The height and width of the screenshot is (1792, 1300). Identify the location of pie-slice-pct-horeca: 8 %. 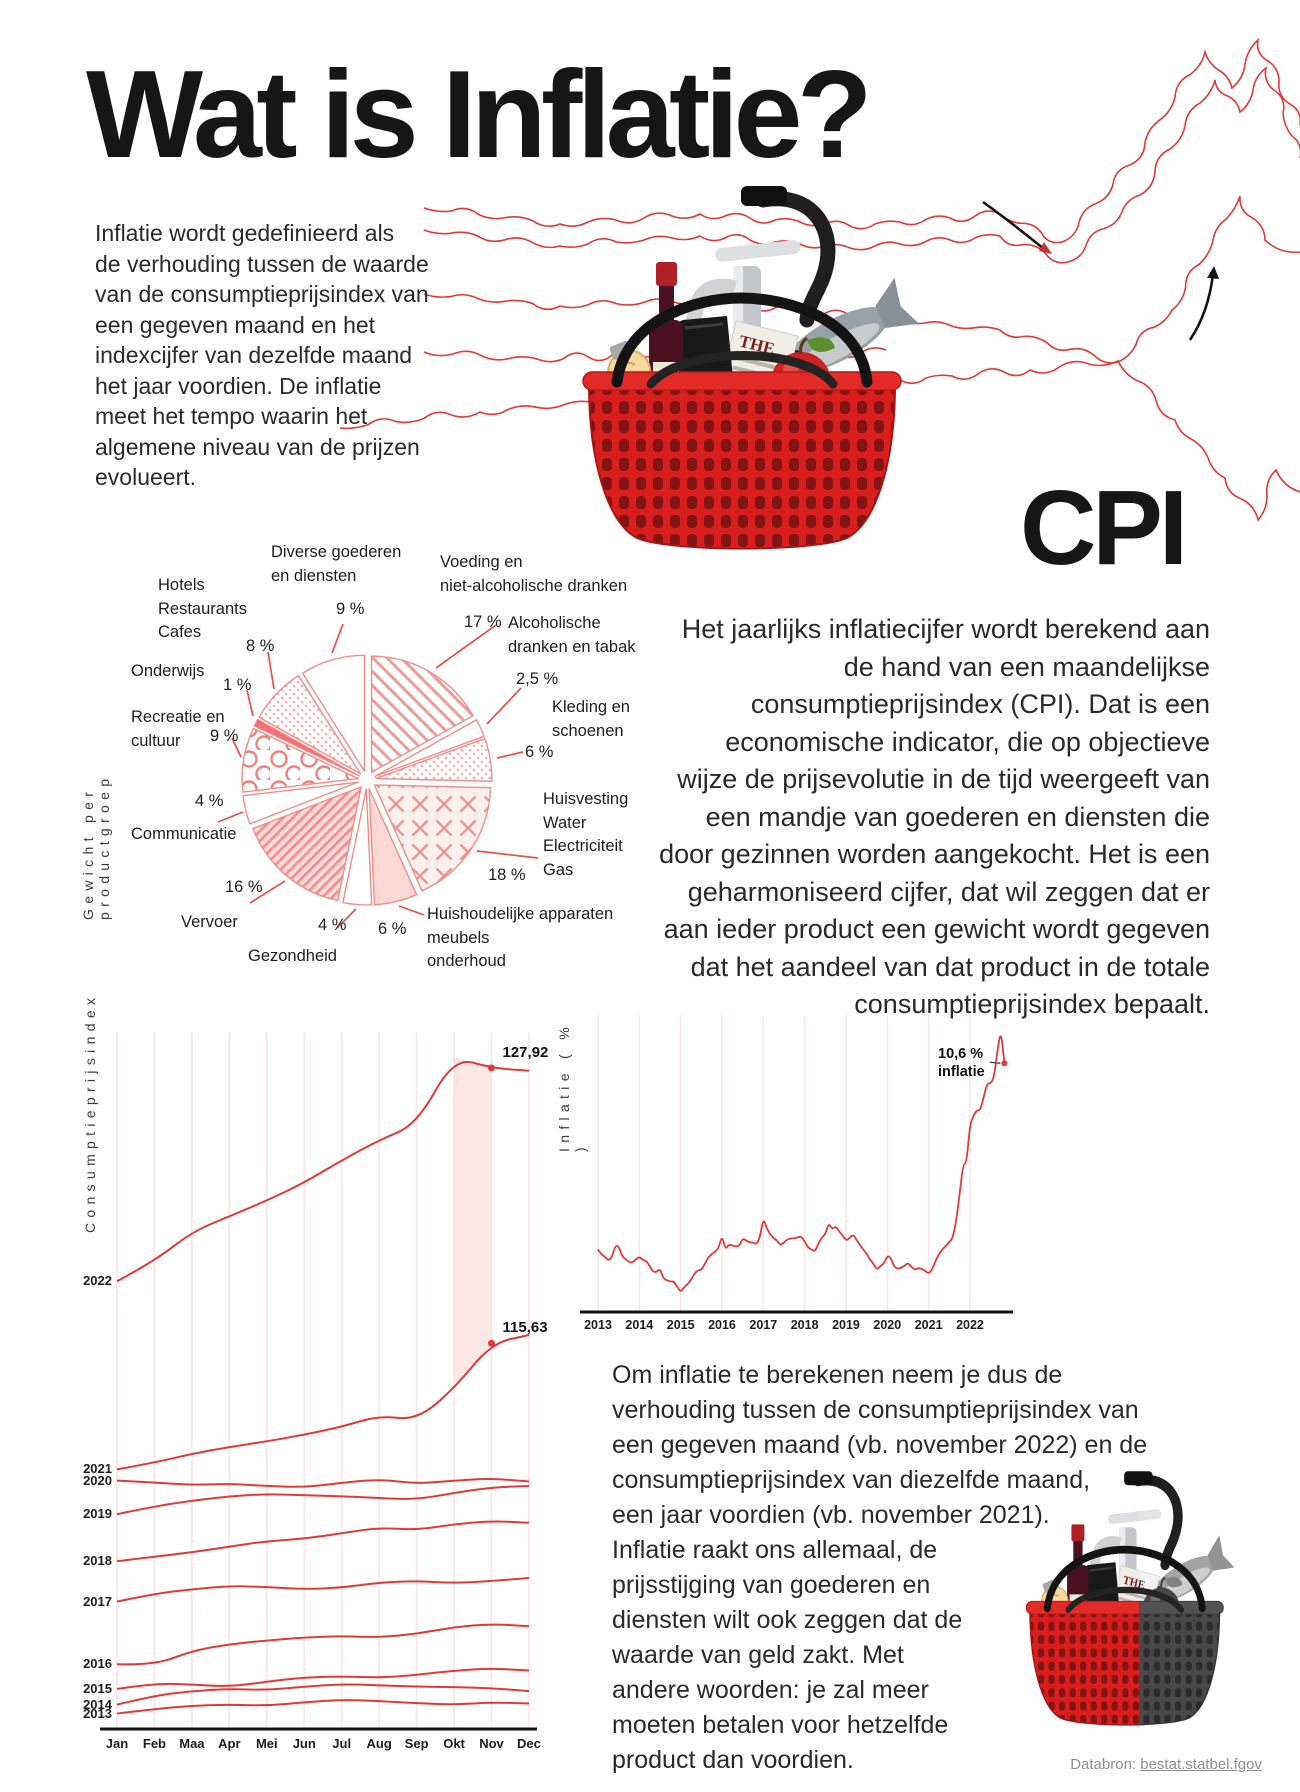
(260, 646).